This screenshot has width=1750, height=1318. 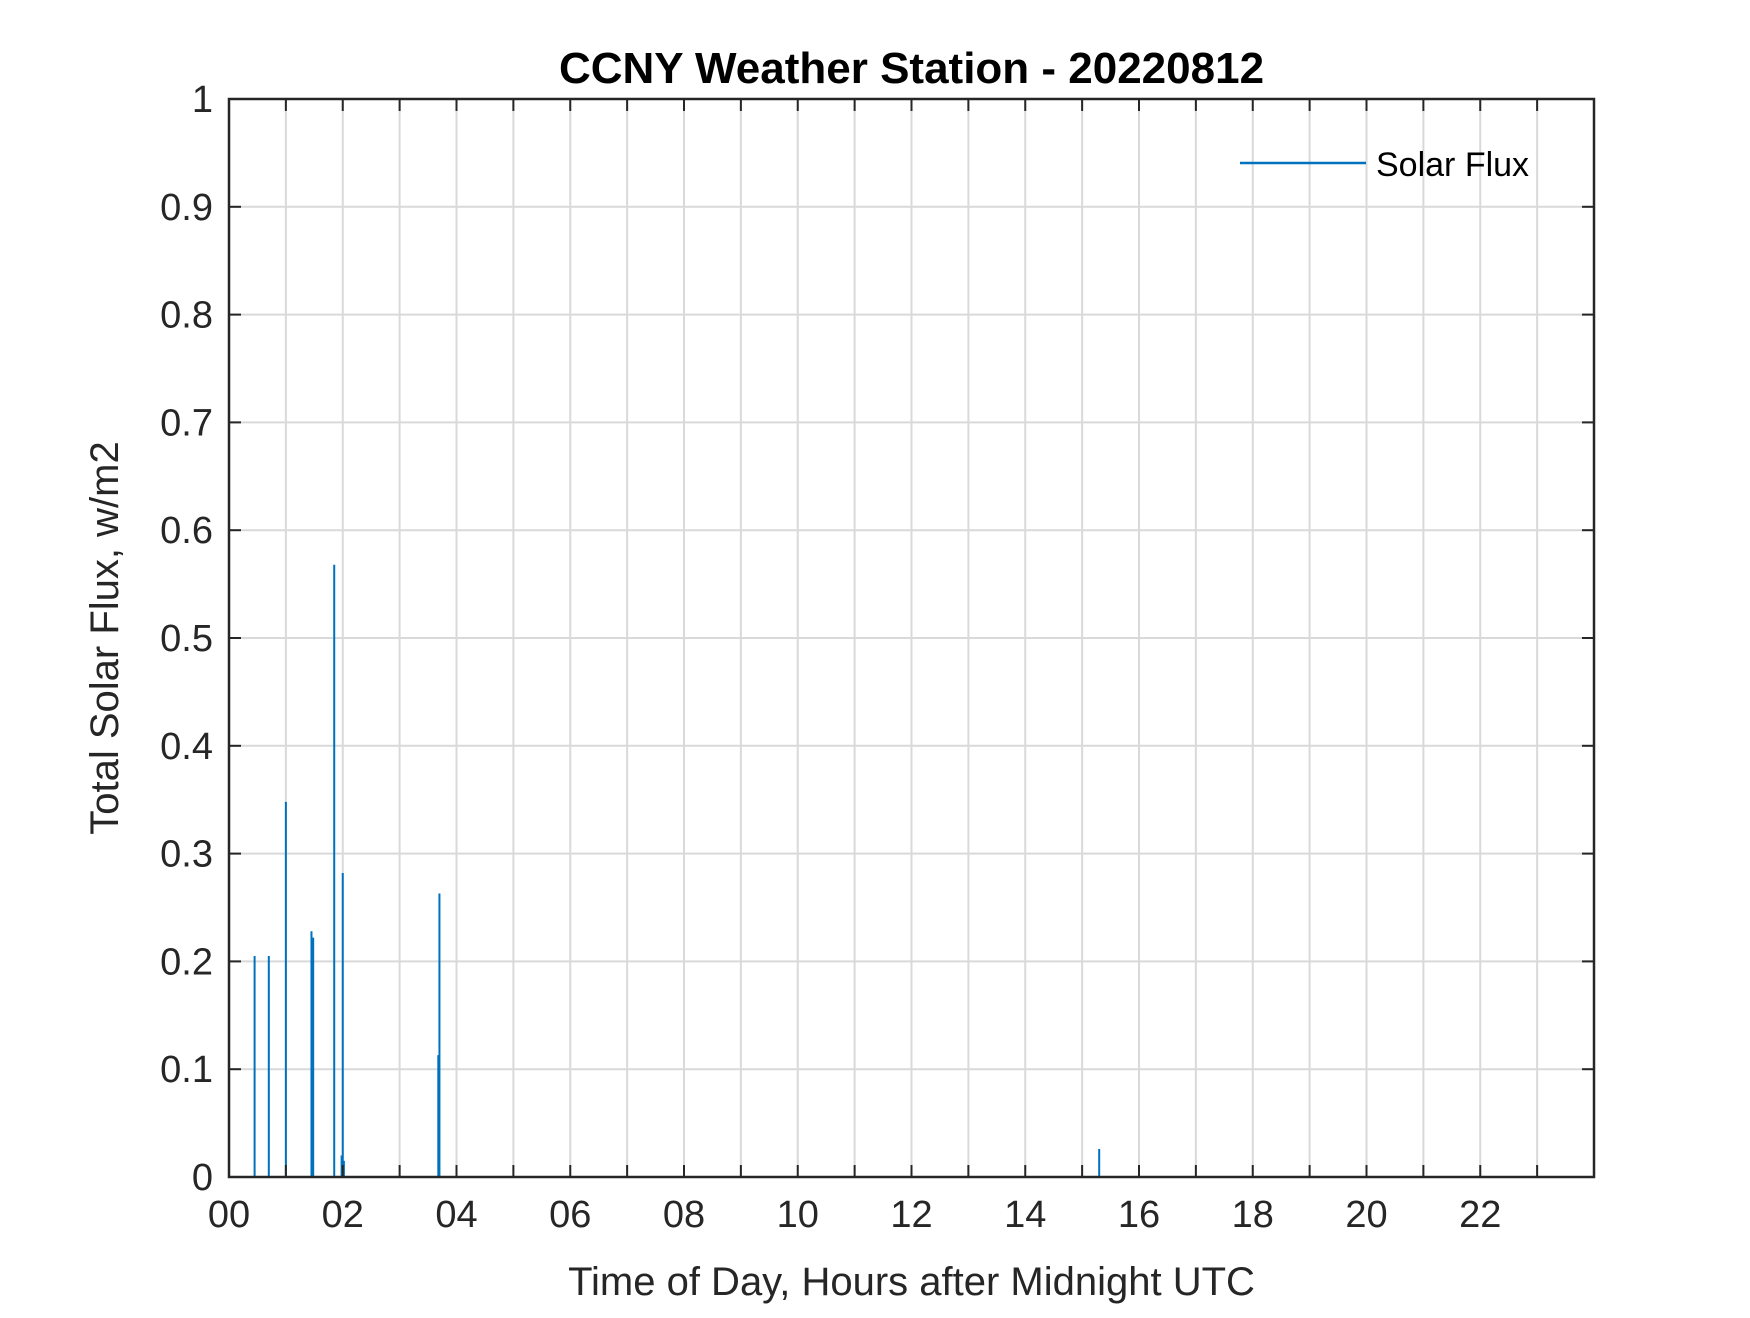 I want to click on legend: Solar Flux, so click(x=1384, y=165).